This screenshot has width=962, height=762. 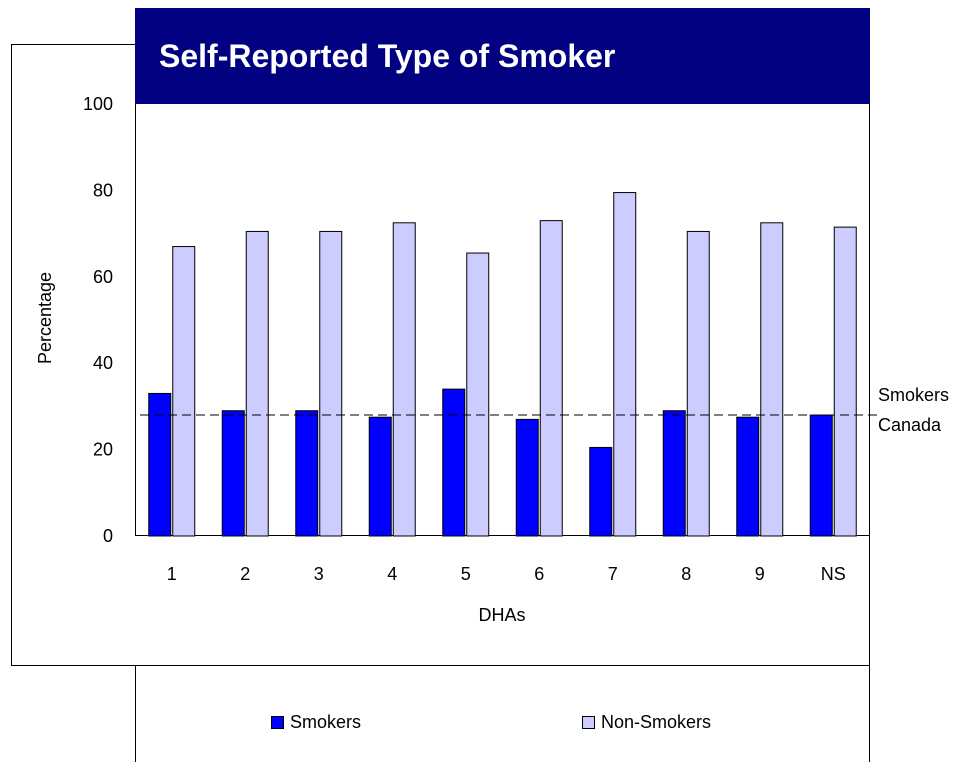 I want to click on legend-swatch-smokers, so click(x=277, y=722).